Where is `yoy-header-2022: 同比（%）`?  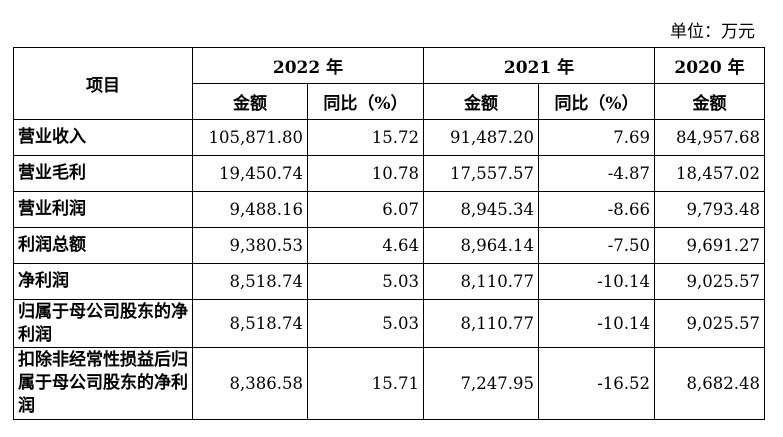
yoy-header-2022: 同比（%） is located at coordinates (365, 101).